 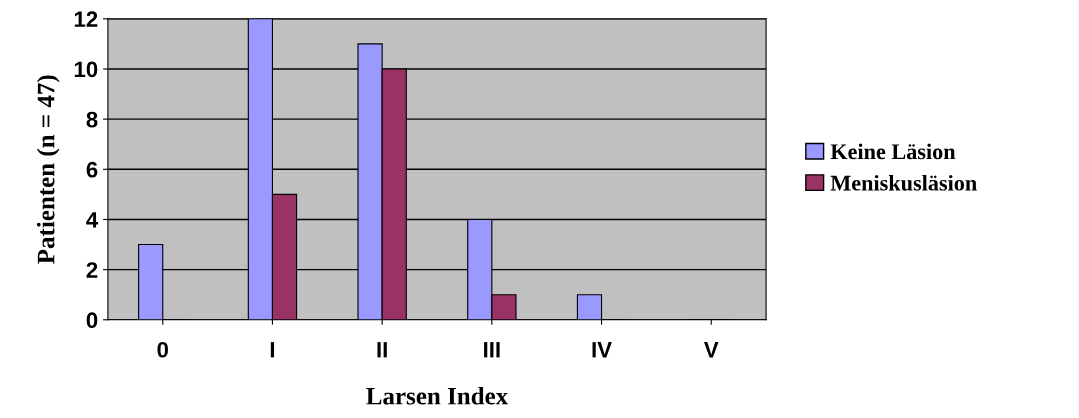 What do you see at coordinates (903, 182) in the screenshot?
I see `legend-label: Meniskusläsion` at bounding box center [903, 182].